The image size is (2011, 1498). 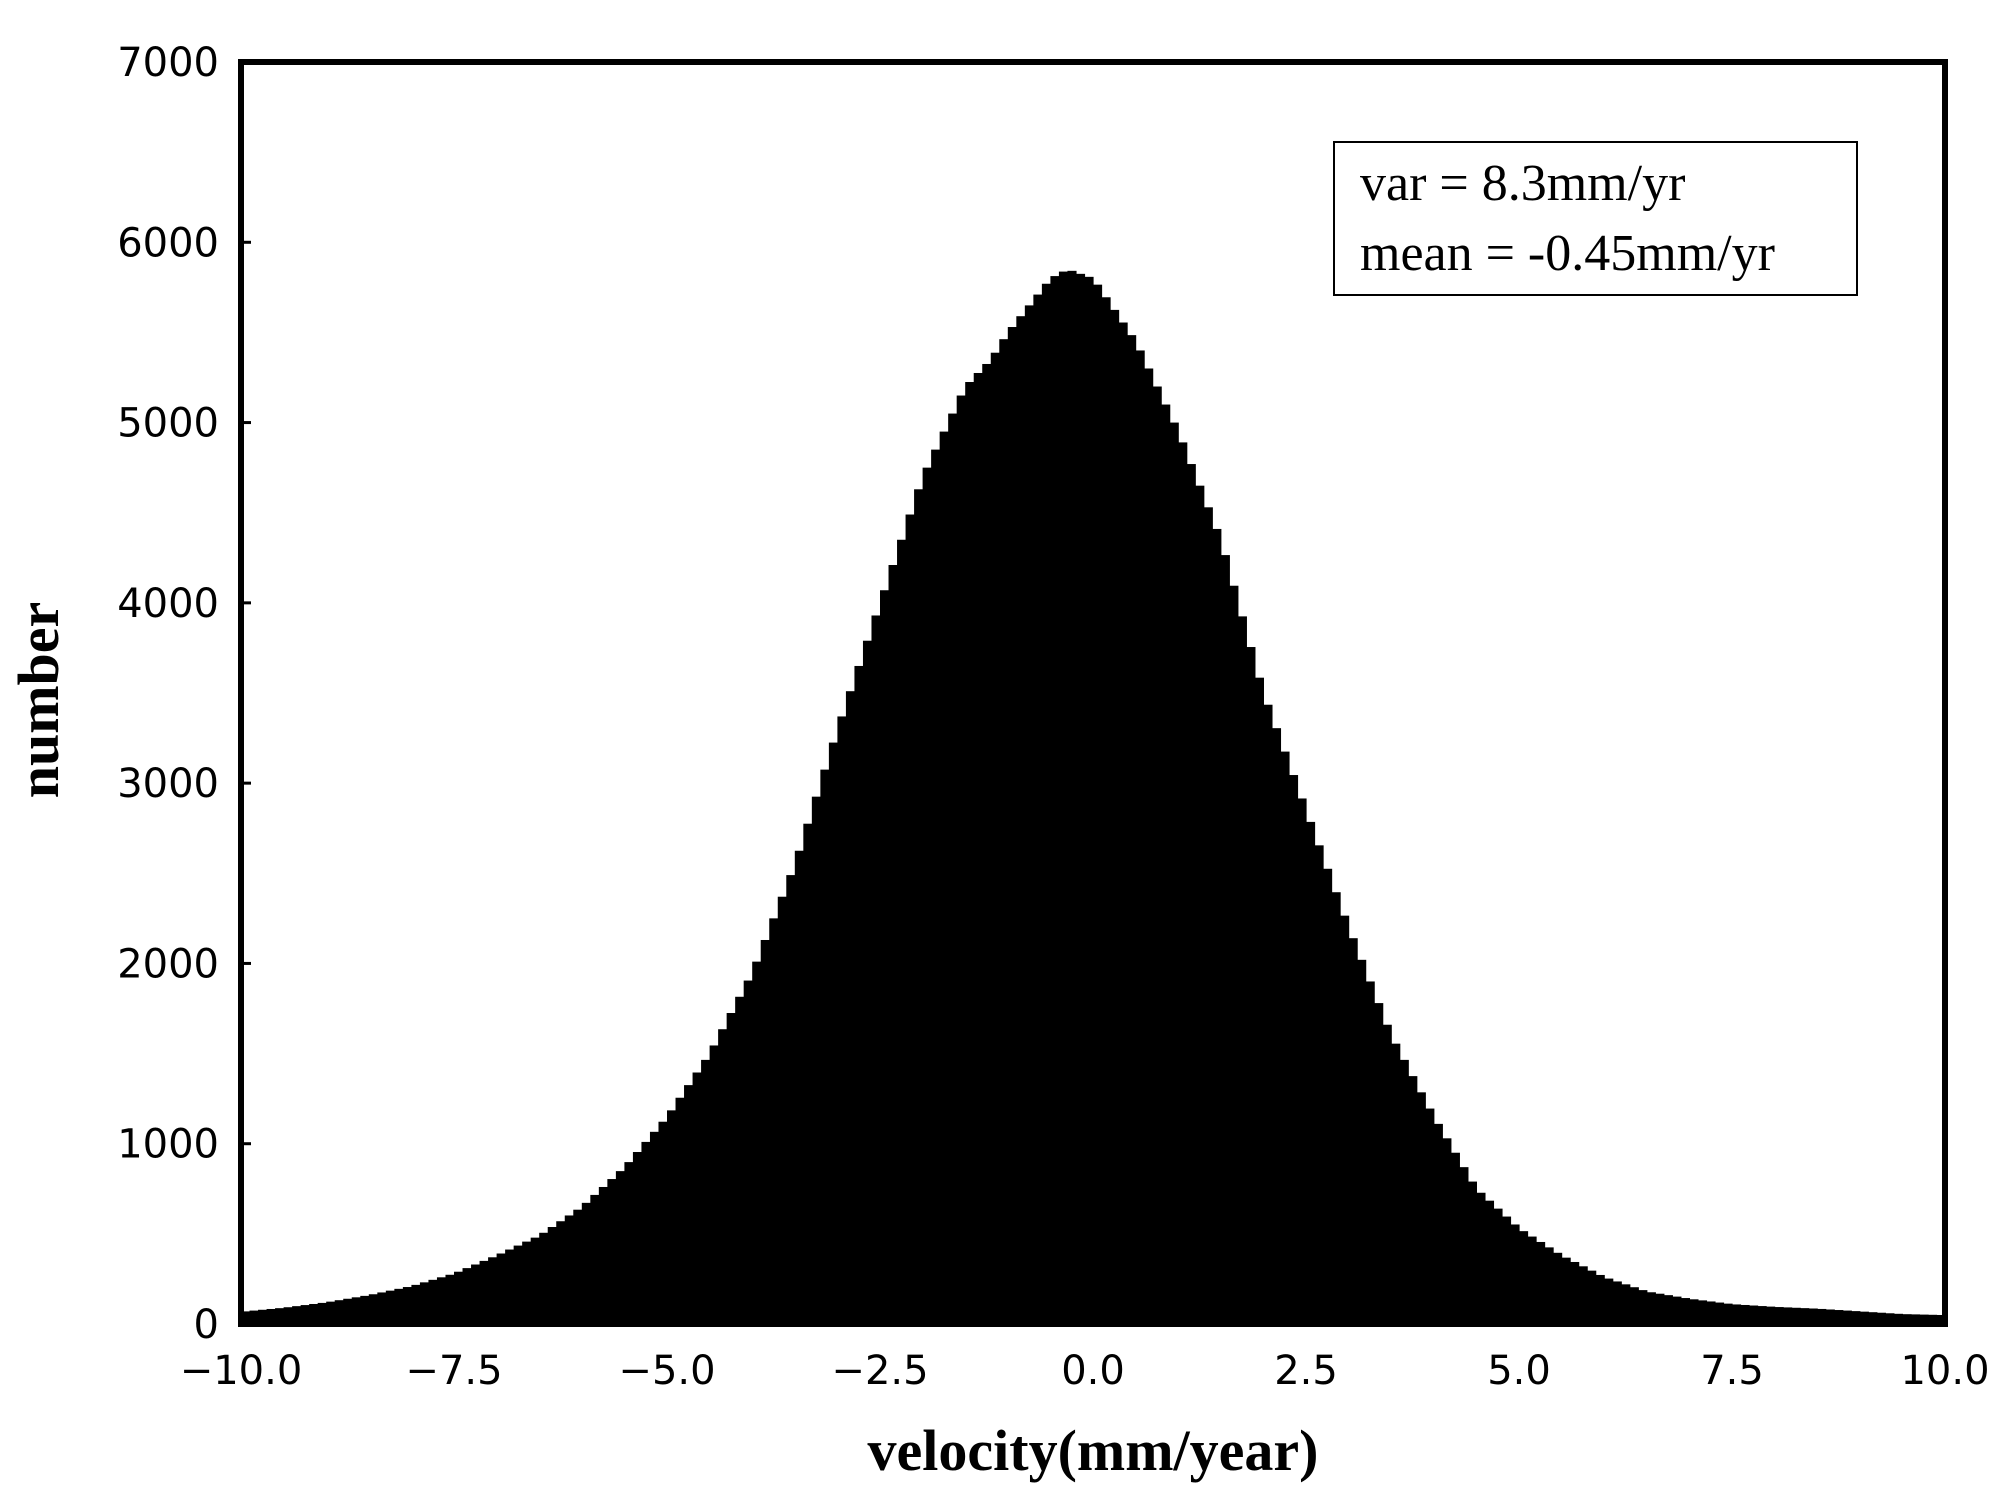 I want to click on y-tick-label: 4000, so click(x=168, y=604).